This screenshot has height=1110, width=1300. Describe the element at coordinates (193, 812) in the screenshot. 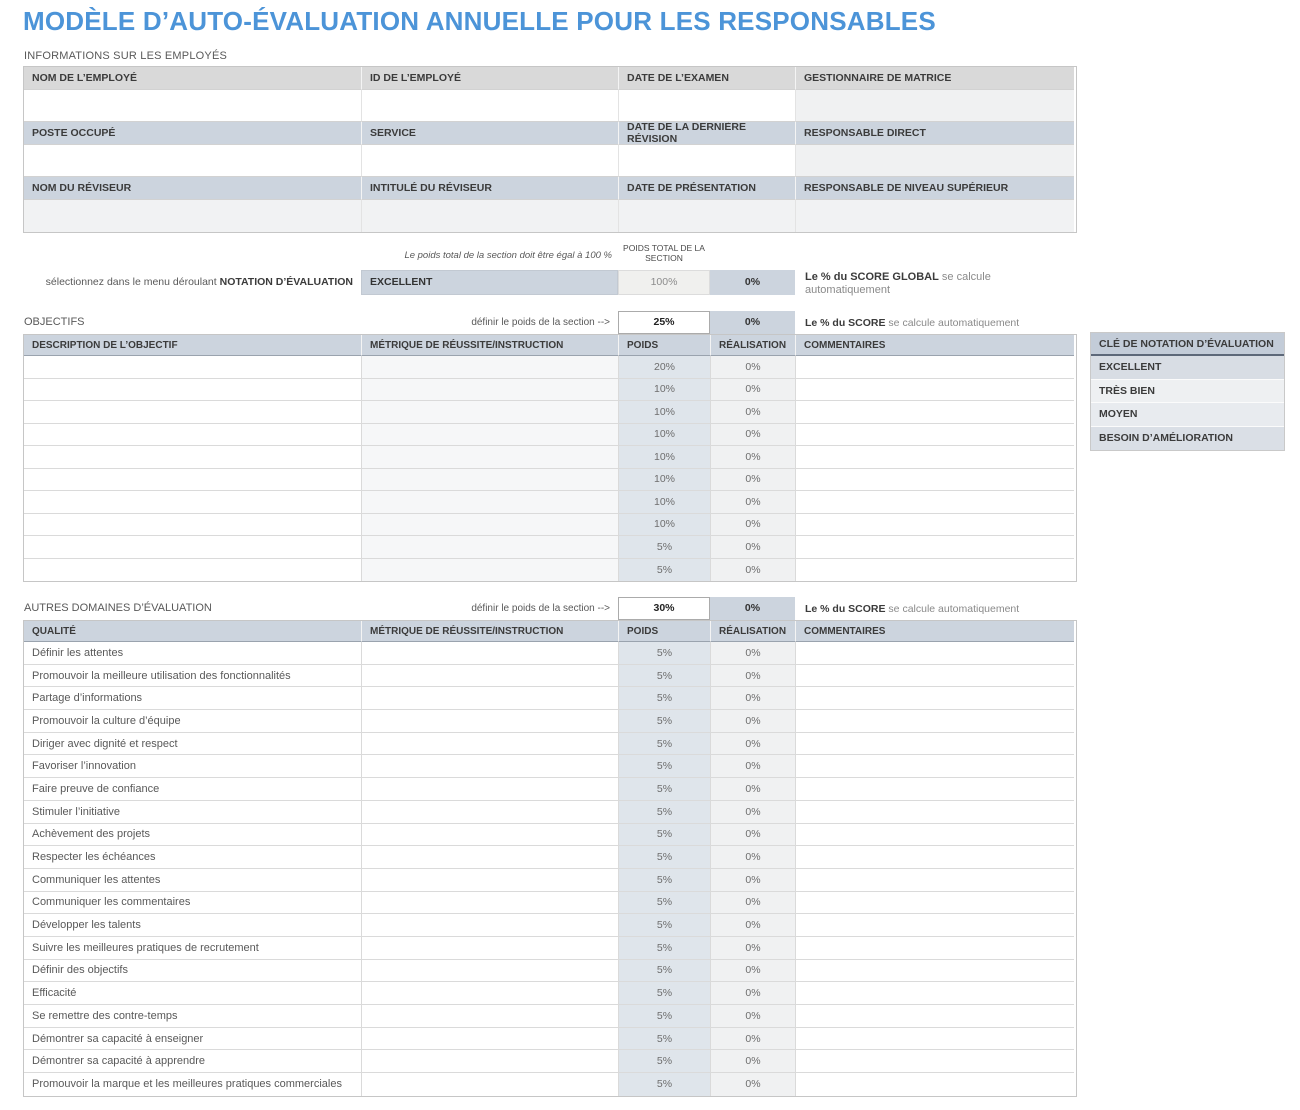

I see `quality-cell: Stimuler l’initiative` at that location.